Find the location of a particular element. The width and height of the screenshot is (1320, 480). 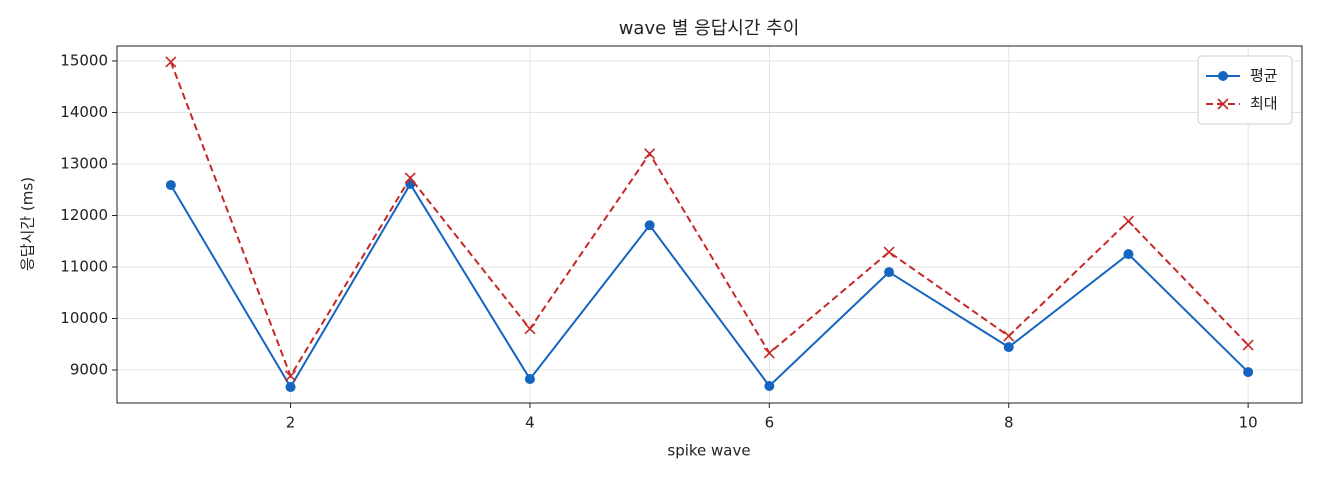

legend-box is located at coordinates (1245, 90).